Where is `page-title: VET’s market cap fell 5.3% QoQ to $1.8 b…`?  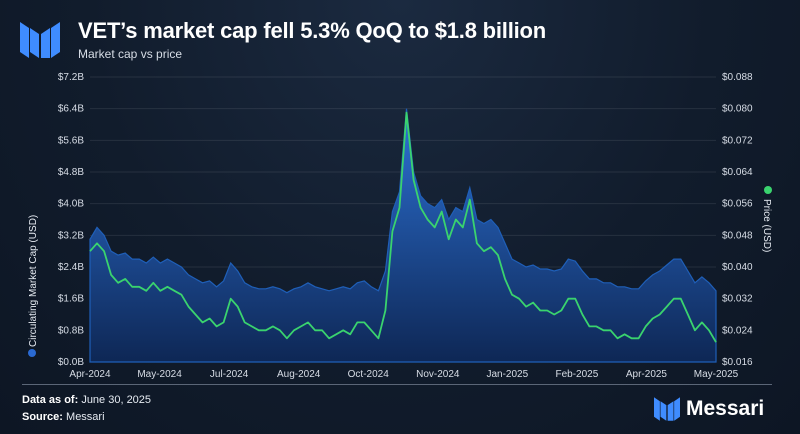
page-title: VET’s market cap fell 5.3% QoQ to $1.8 b… is located at coordinates (312, 30).